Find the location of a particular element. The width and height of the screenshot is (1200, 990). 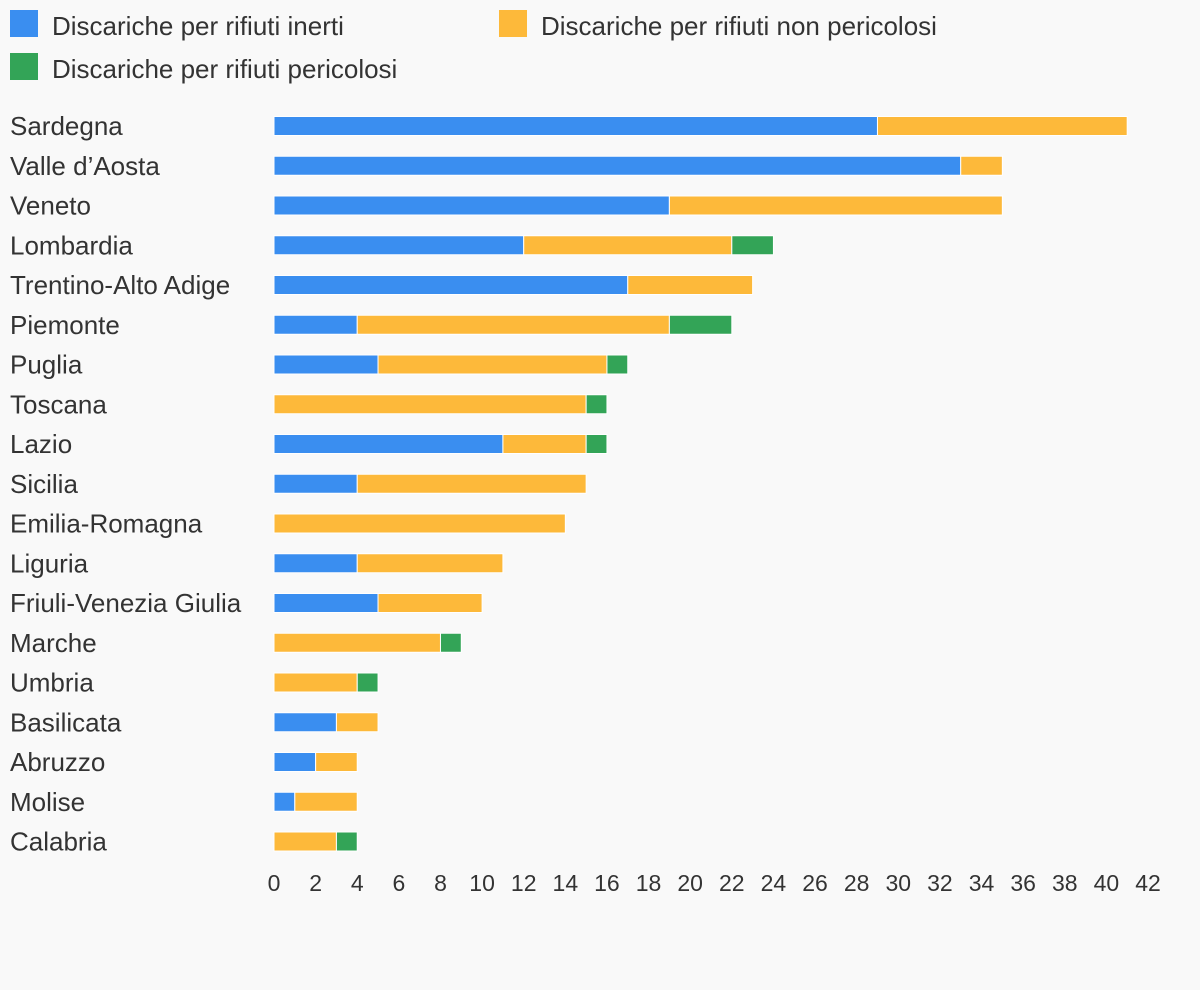

category-label: Lazio is located at coordinates (41, 444).